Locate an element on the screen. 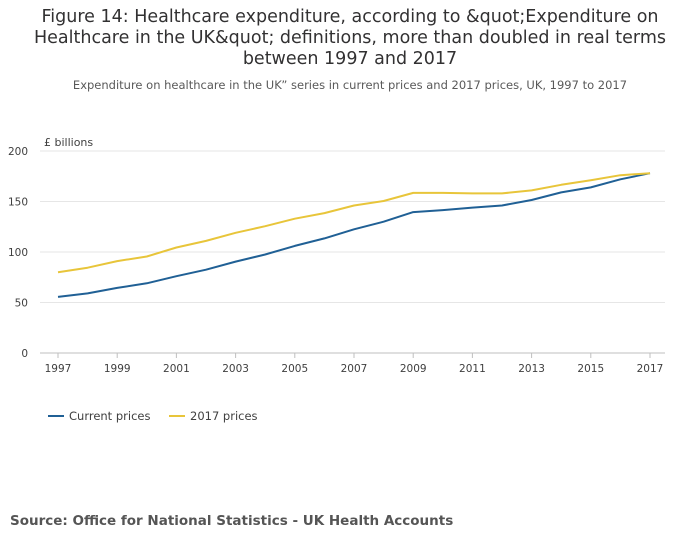  y-axis-label: £ billions is located at coordinates (68, 142).